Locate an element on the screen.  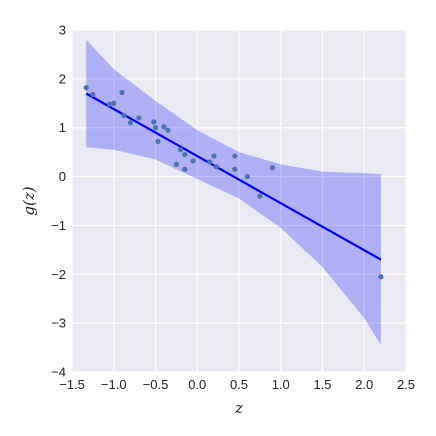
x-tick-label: −1.5 is located at coordinates (72, 384).